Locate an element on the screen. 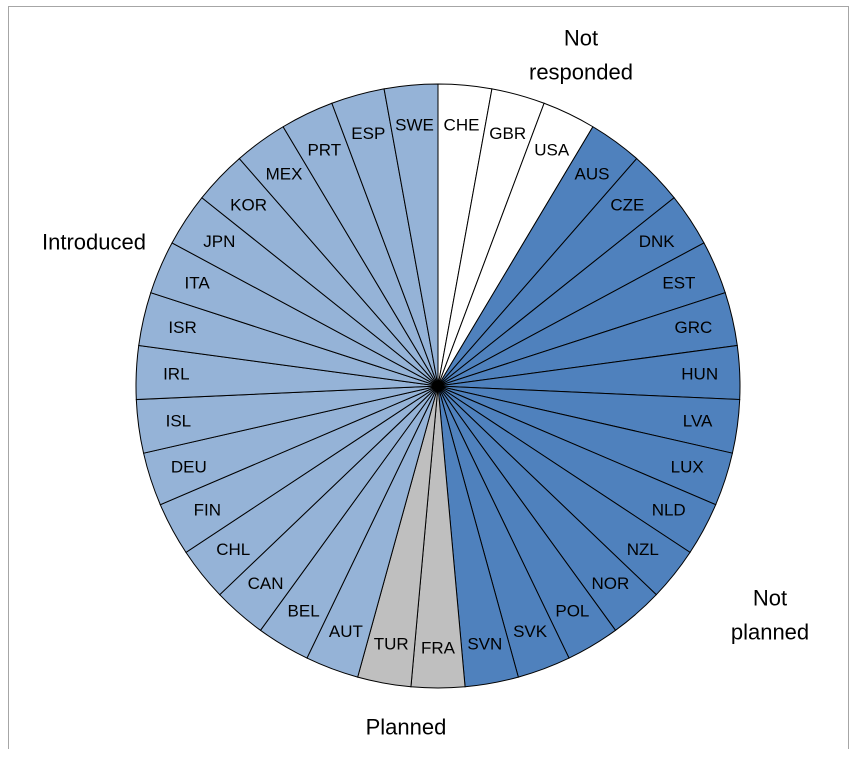 Image resolution: width=854 pixels, height=758 pixels. slice-label-fra: FRA is located at coordinates (438, 648).